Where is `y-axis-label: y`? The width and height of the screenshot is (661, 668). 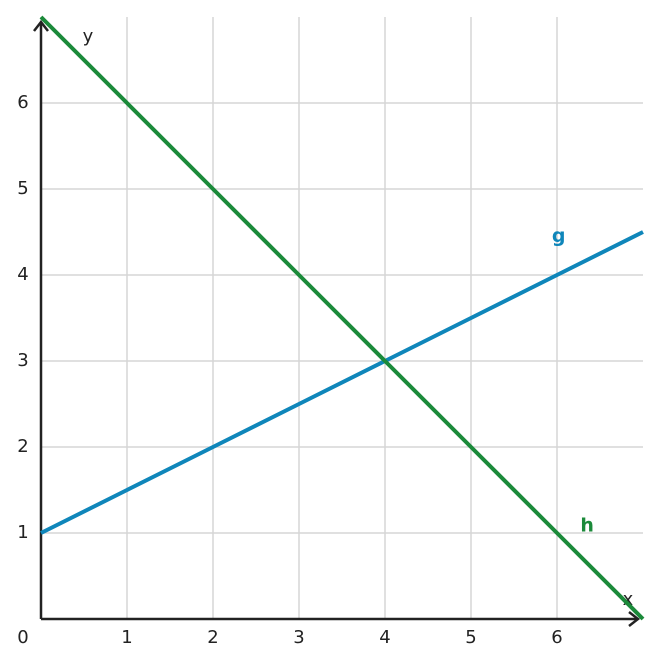
y-axis-label: y is located at coordinates (88, 36).